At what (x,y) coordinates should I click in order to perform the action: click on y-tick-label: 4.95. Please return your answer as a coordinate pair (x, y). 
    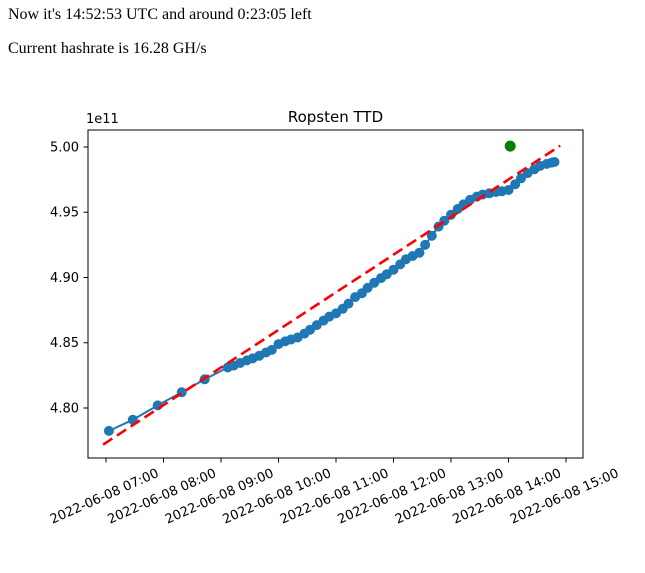
    Looking at the image, I should click on (64, 213).